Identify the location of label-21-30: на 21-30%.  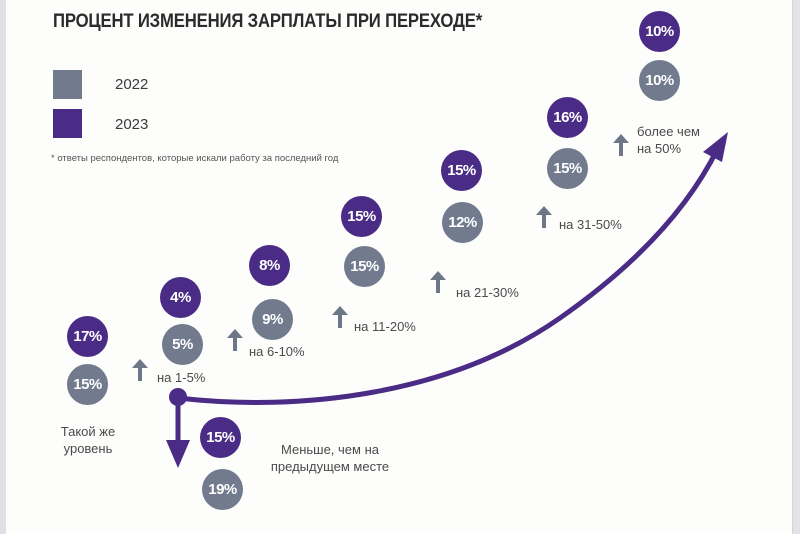
(487, 292).